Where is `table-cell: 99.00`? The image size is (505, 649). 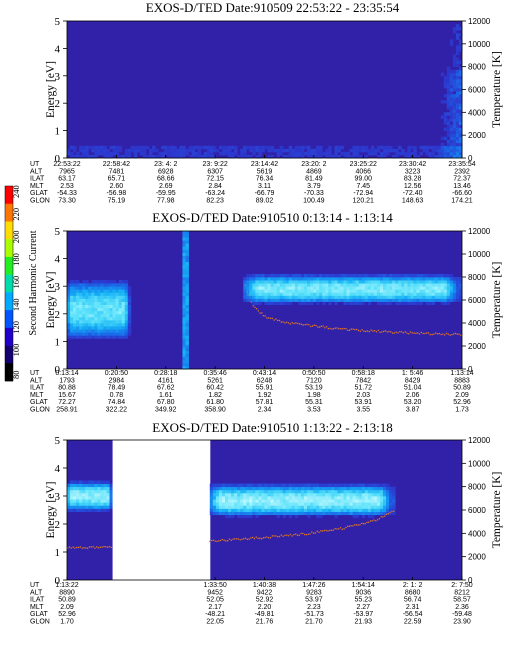 table-cell: 99.00 is located at coordinates (363, 179).